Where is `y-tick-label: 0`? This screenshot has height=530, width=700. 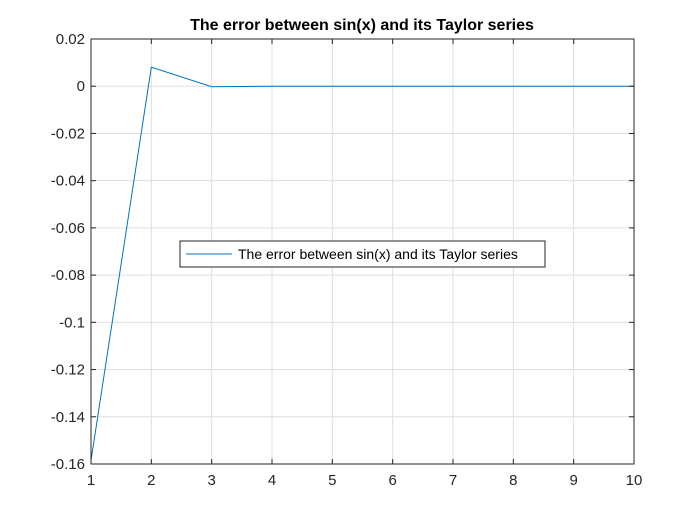 y-tick-label: 0 is located at coordinates (81, 86).